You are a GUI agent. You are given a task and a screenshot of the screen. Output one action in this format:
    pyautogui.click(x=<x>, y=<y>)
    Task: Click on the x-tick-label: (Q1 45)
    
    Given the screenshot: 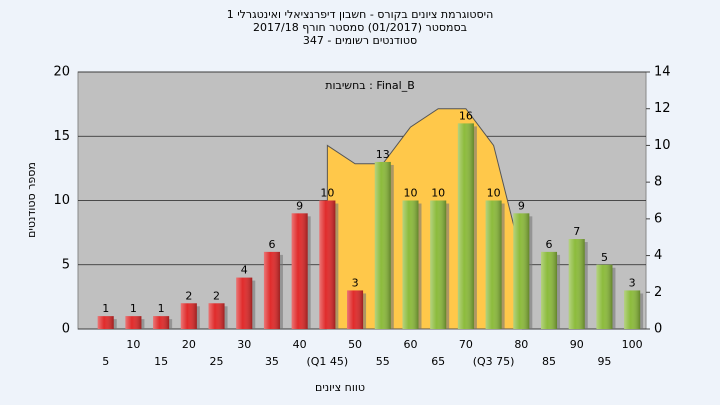 What is the action you would take?
    pyautogui.click(x=327, y=361)
    